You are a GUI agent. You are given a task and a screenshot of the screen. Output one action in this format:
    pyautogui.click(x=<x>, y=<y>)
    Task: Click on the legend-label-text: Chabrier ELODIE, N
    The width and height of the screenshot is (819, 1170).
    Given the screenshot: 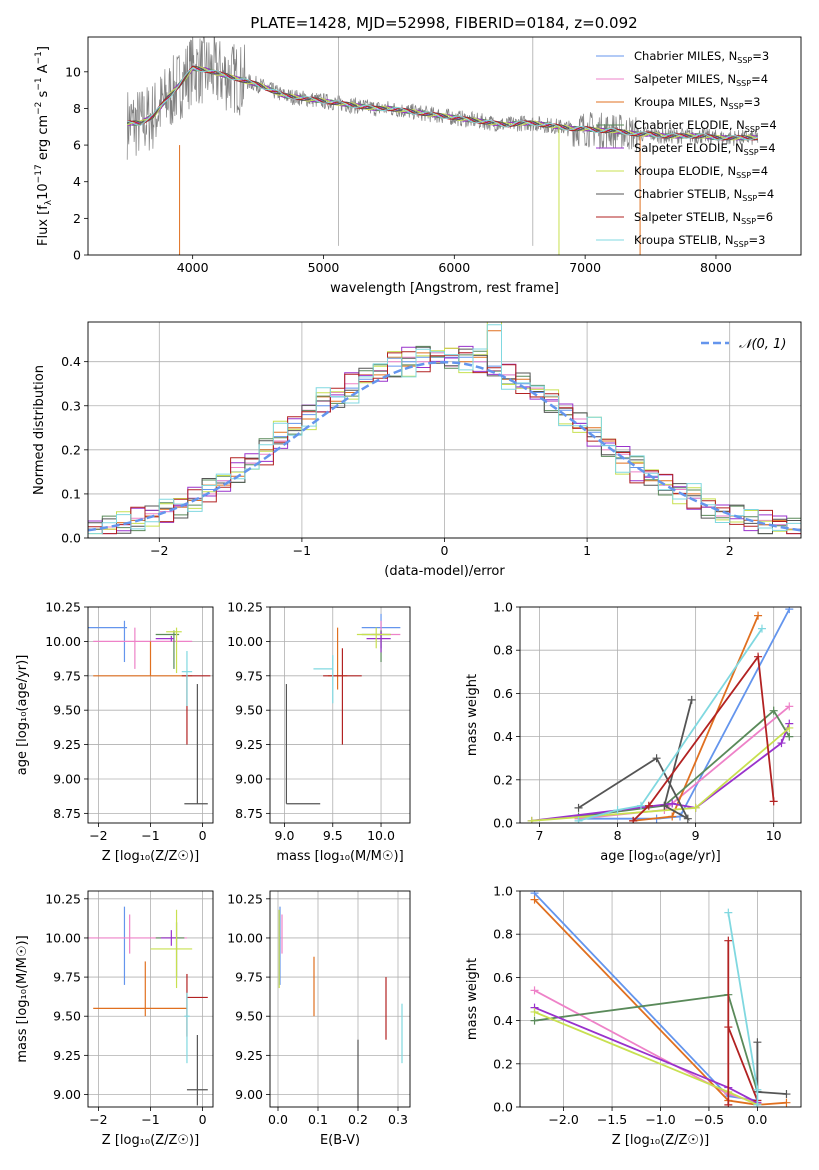 What is the action you would take?
    pyautogui.click(x=689, y=125)
    